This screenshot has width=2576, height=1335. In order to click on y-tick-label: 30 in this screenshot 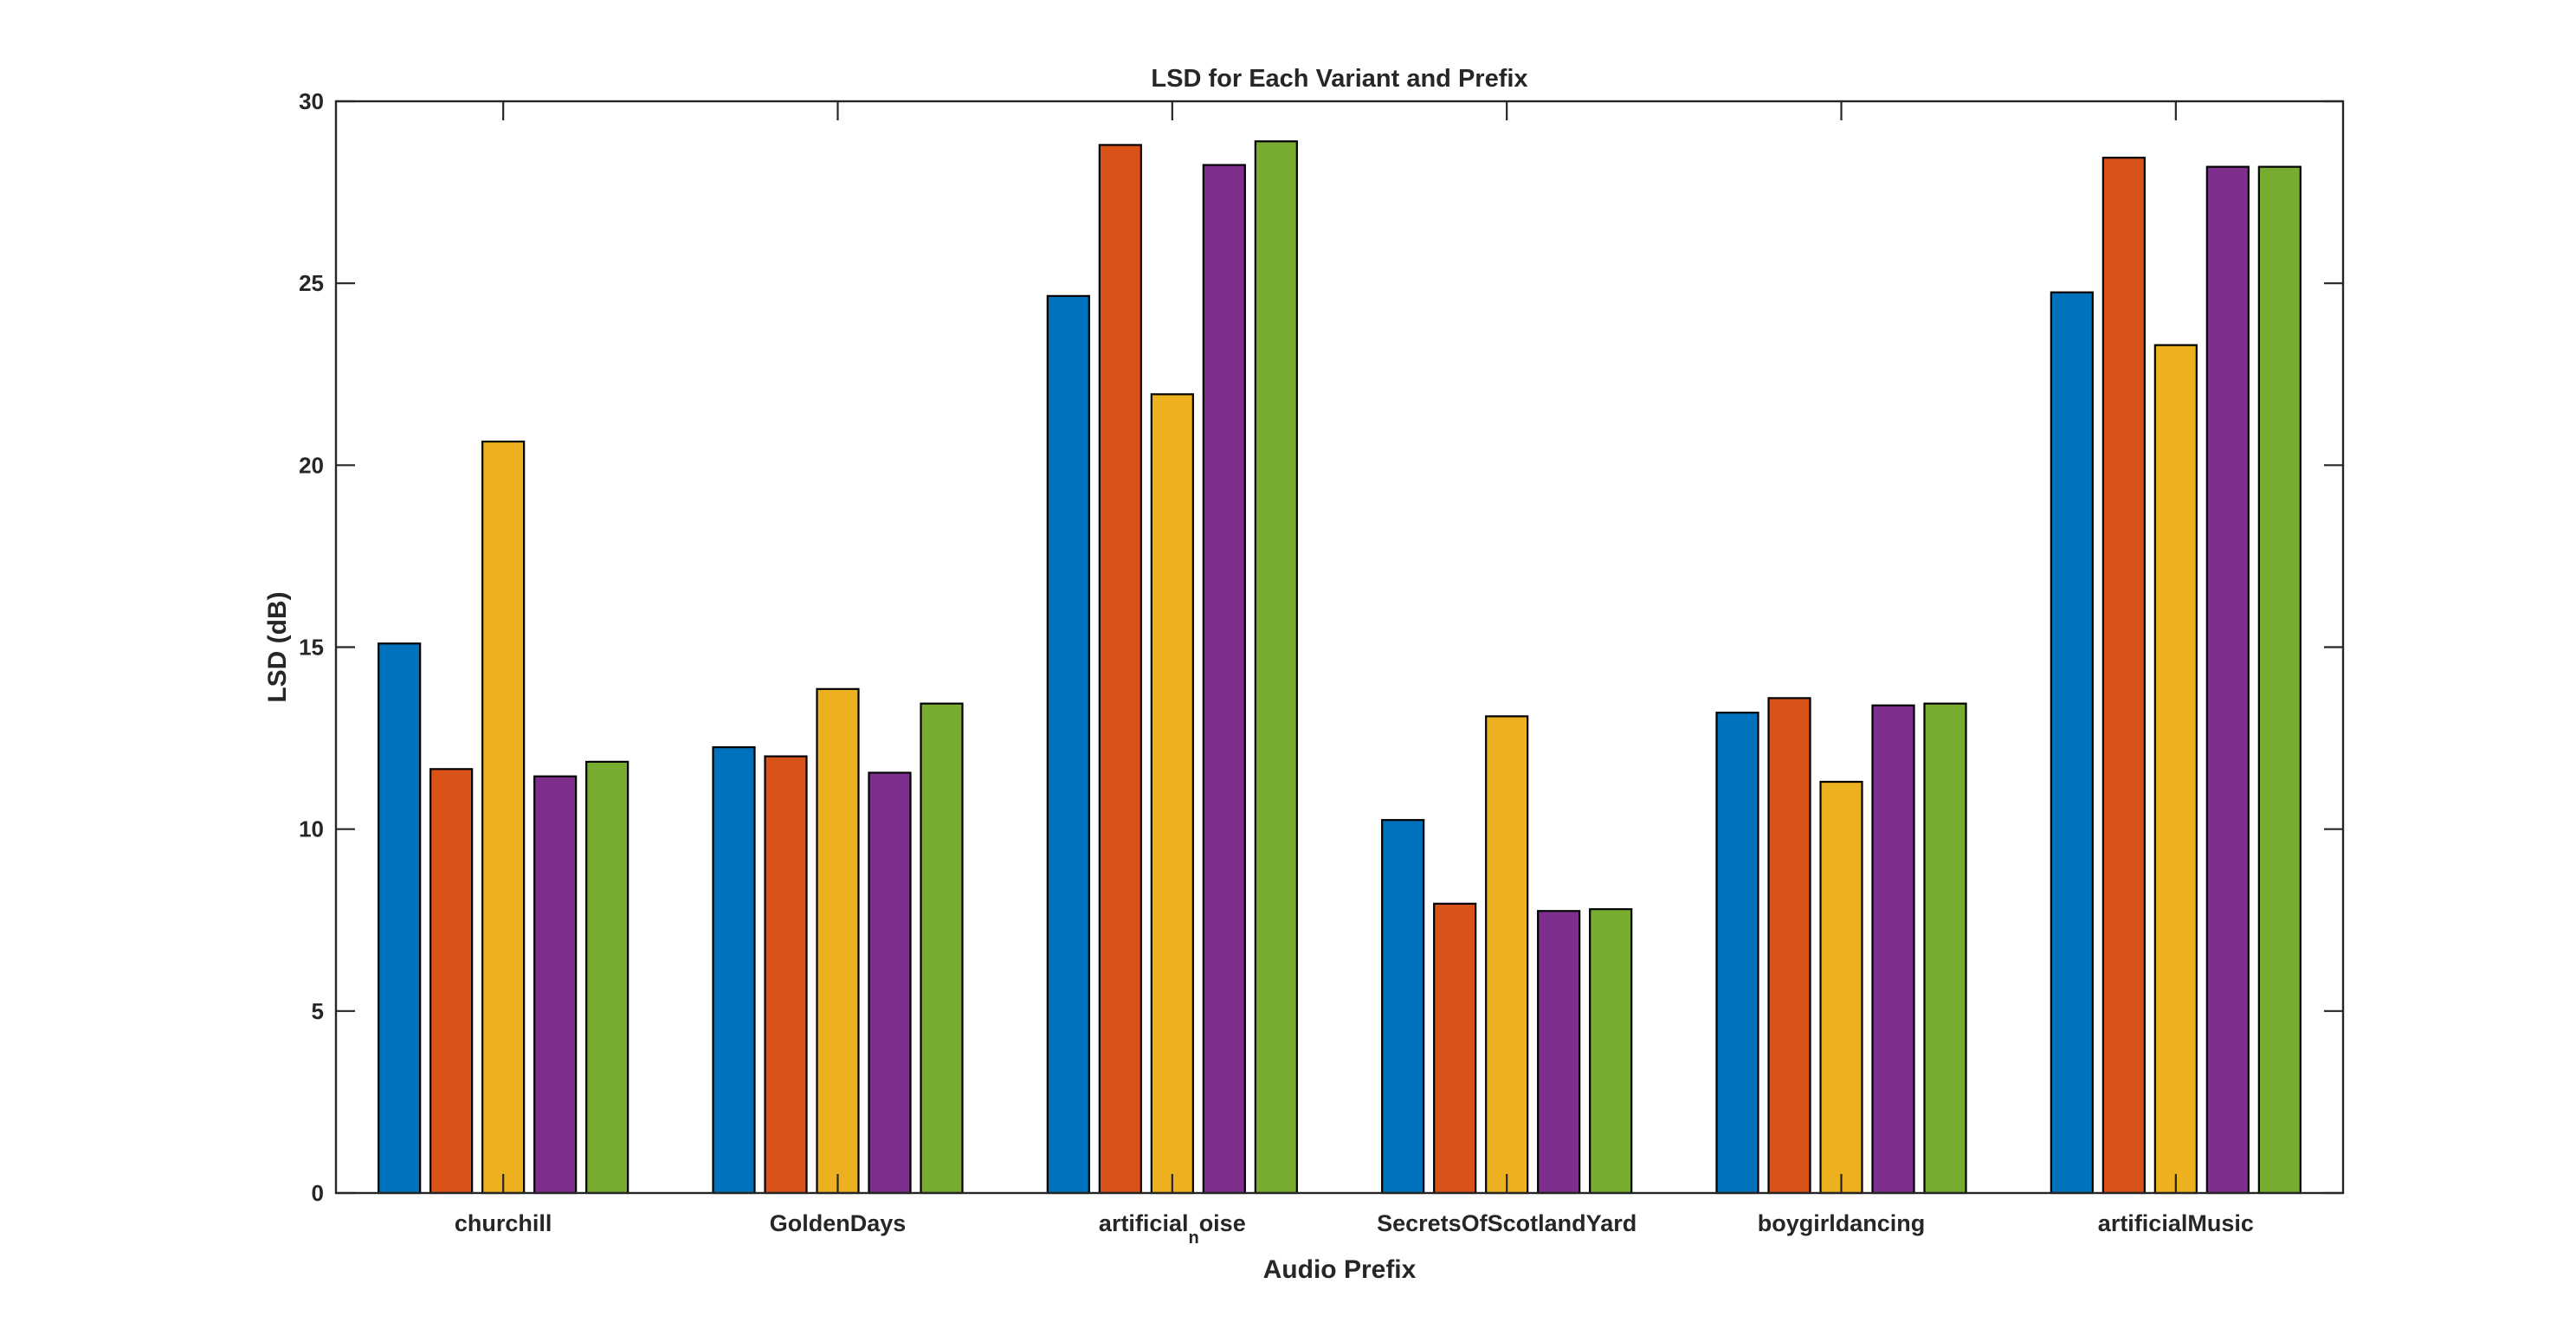, I will do `click(311, 101)`.